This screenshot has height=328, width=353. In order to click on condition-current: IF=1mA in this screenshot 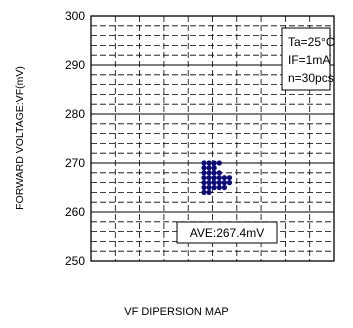, I will do `click(309, 60)`.